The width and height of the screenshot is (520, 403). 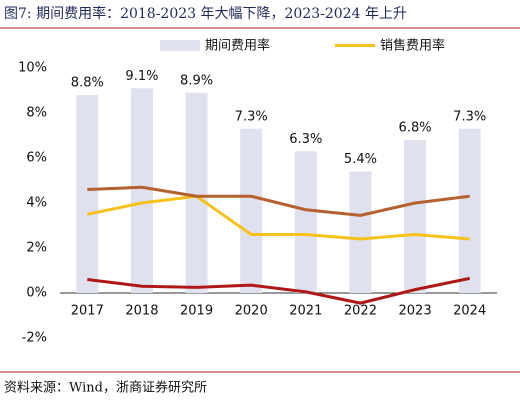 What do you see at coordinates (36, 248) in the screenshot?
I see `y-tick-label: 2%` at bounding box center [36, 248].